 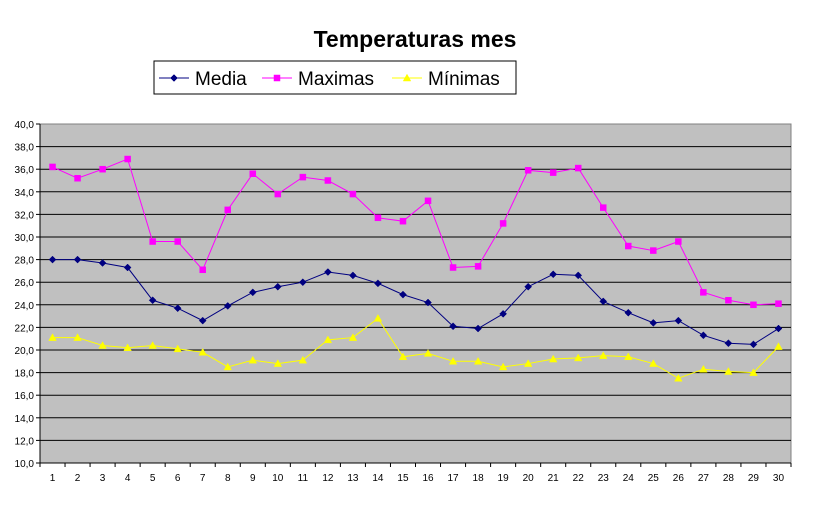 I want to click on x-tick-label: 23, so click(x=604, y=478).